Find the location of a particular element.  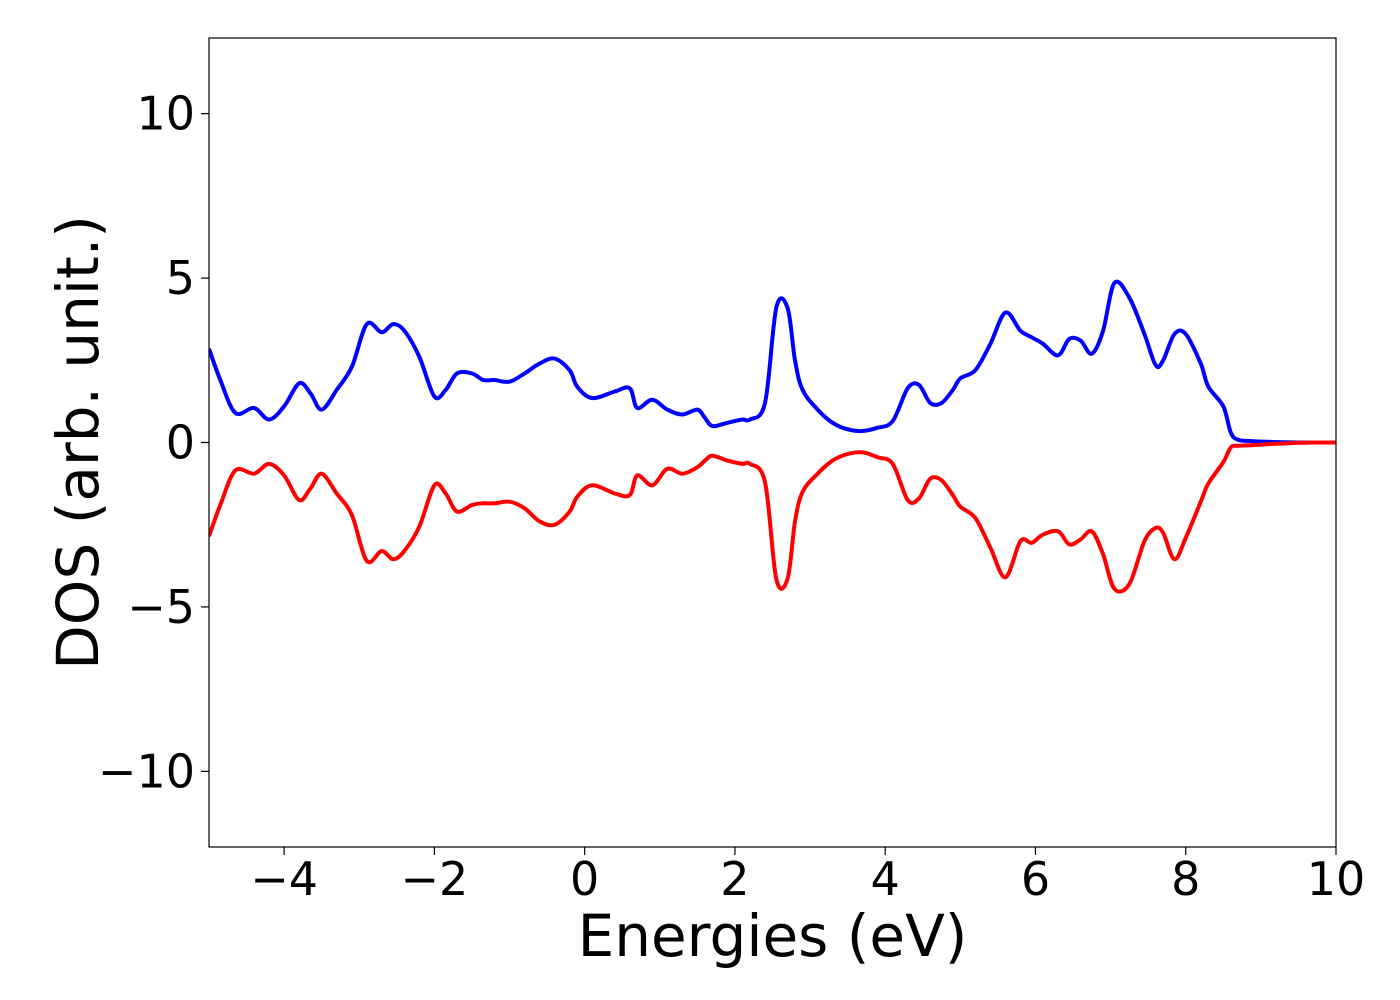

y-tick-label: −5 is located at coordinates (161, 607).